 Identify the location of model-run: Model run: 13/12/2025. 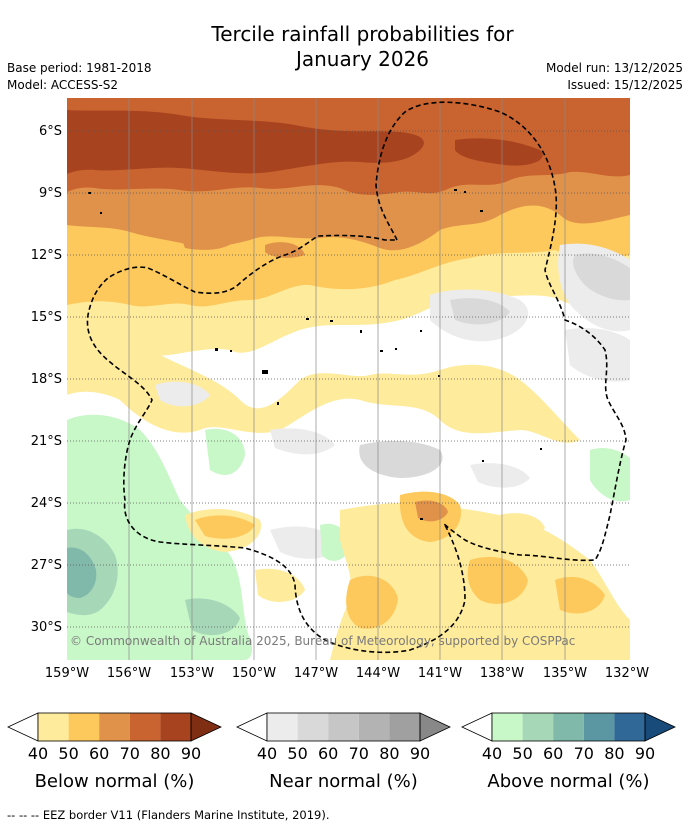
(614, 68).